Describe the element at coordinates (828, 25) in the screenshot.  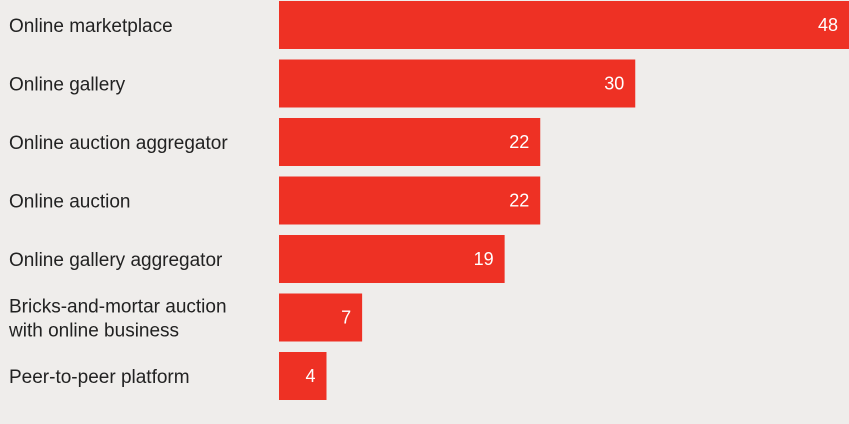
I see `value-label: 48` at that location.